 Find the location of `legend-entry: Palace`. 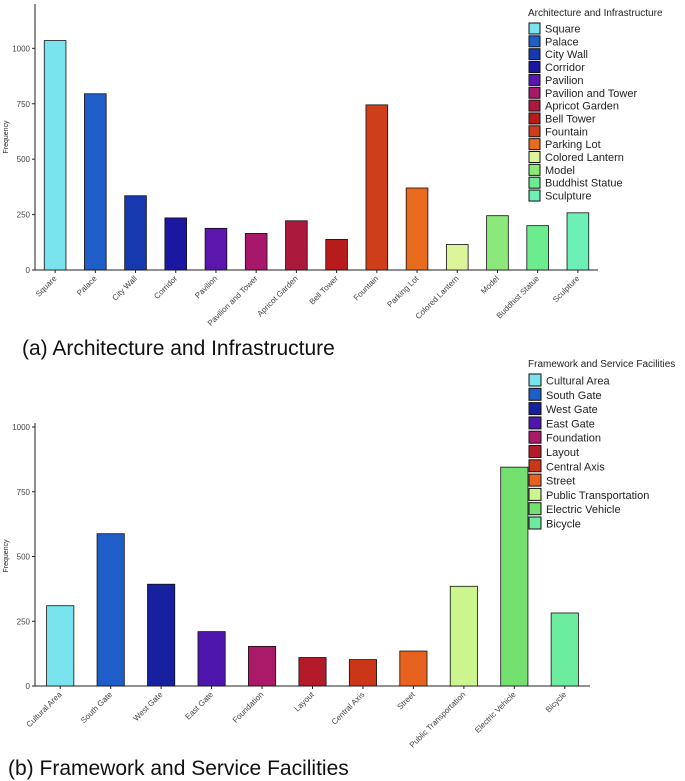

legend-entry: Palace is located at coordinates (562, 42).